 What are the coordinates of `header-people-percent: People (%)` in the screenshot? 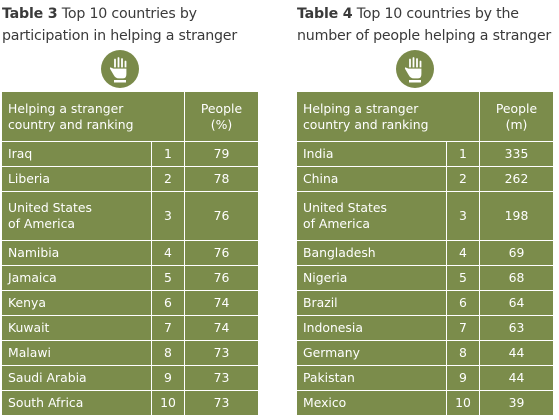 It's located at (221, 117).